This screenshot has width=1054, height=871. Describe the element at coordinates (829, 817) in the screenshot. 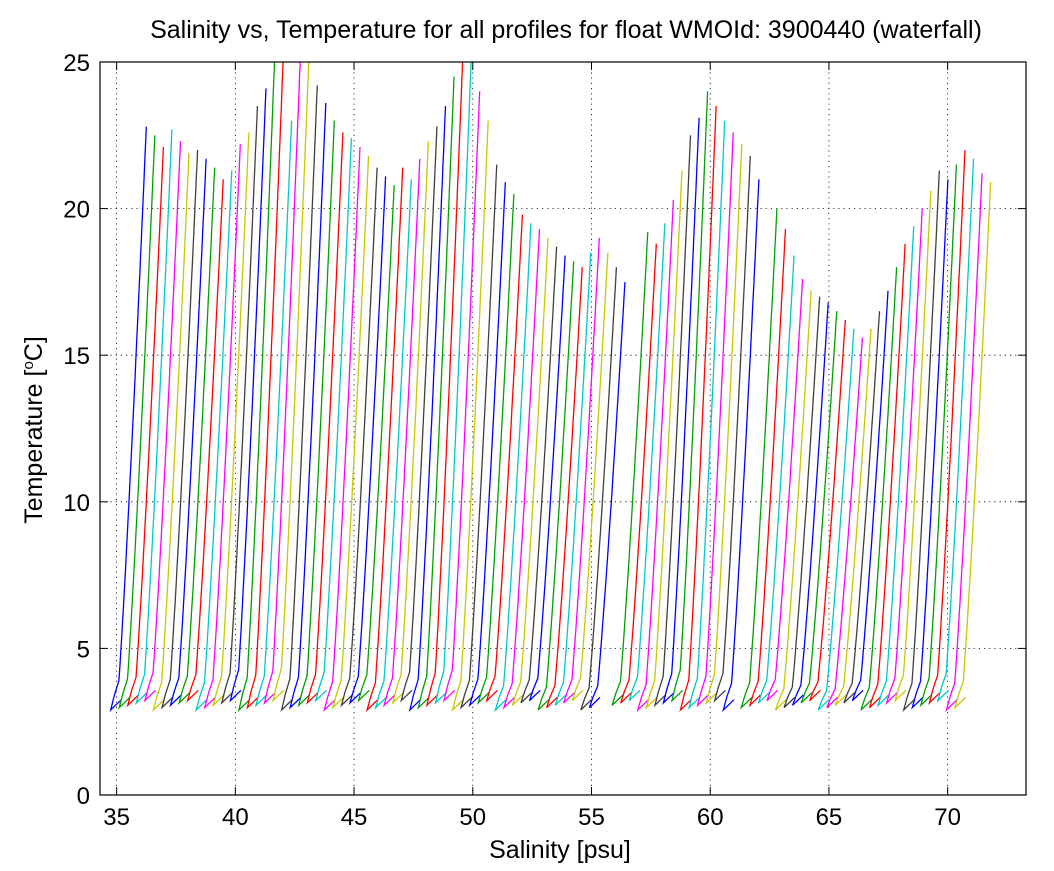

I see `x-tick-label: 65` at that location.